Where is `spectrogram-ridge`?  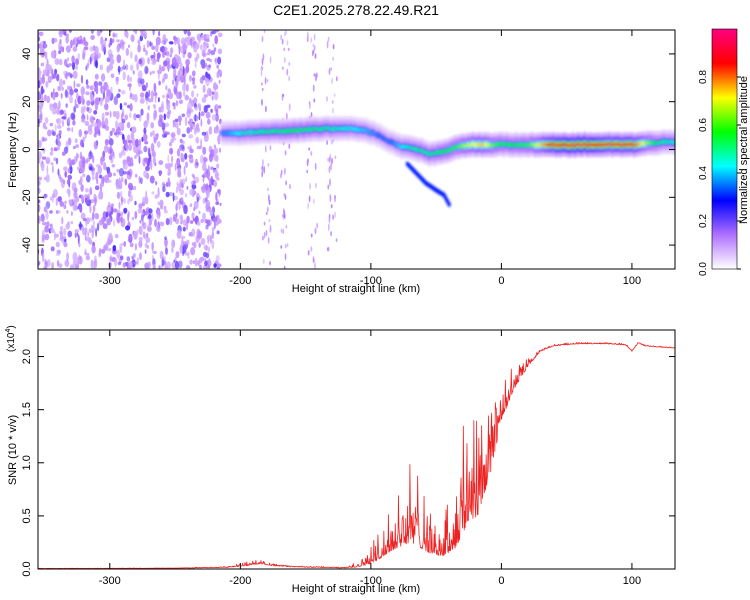
spectrogram-ridge is located at coordinates (447, 161).